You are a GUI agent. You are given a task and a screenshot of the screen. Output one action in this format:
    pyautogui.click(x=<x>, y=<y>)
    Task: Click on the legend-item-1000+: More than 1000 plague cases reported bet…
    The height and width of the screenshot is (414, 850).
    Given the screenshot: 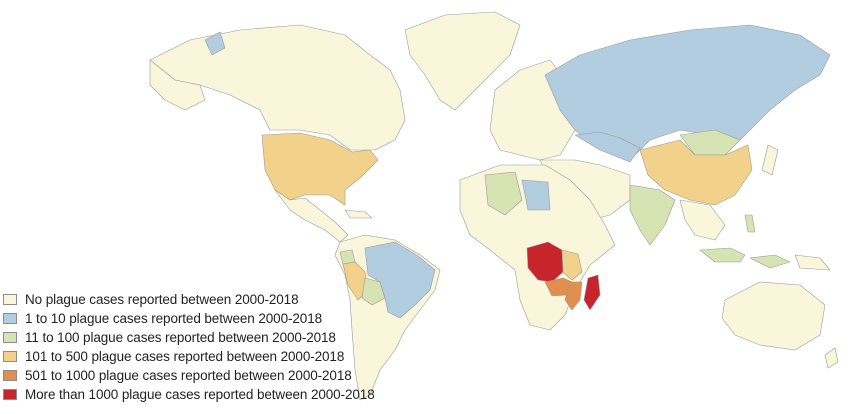 What is the action you would take?
    pyautogui.click(x=193, y=394)
    